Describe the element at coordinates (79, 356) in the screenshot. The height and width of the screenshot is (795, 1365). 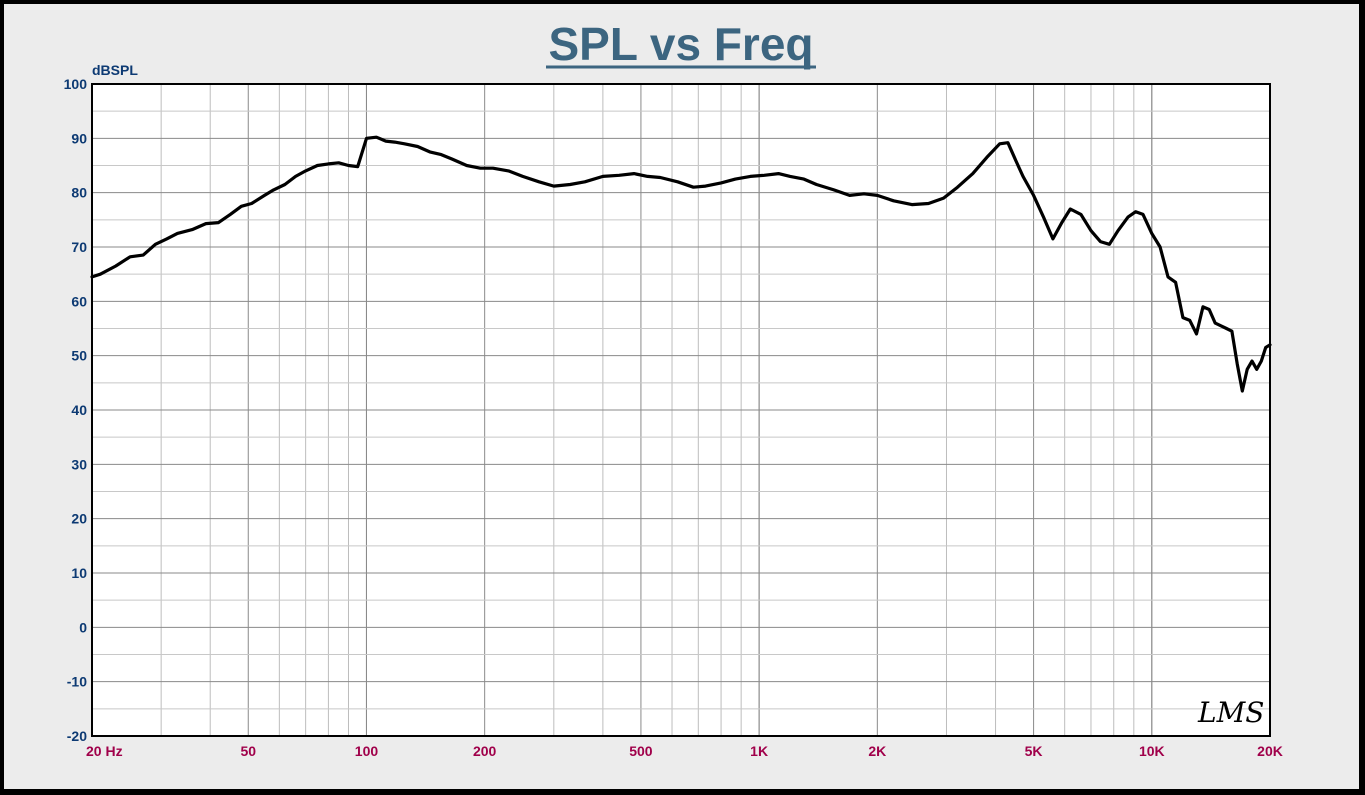
I see `y-tick-label: 50` at that location.